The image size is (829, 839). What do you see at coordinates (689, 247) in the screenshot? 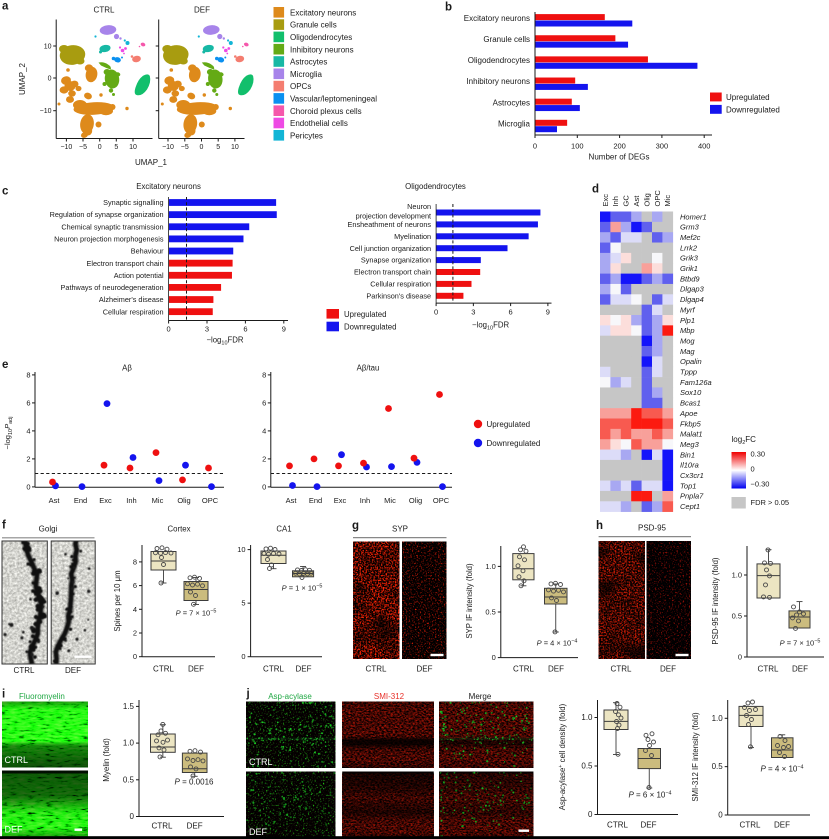
I see `svg-text: Lrrk2` at bounding box center [689, 247].